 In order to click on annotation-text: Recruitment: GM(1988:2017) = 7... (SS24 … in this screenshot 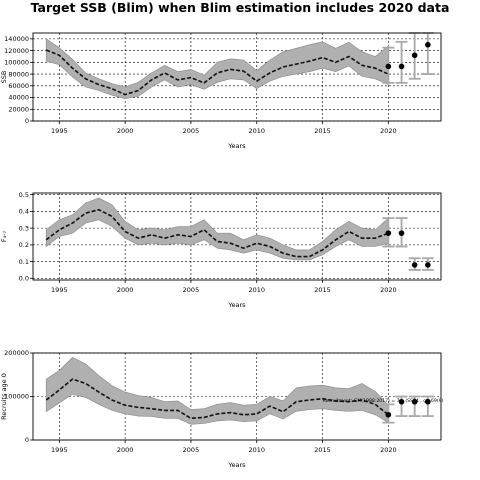, I will do `click(383, 401)`.